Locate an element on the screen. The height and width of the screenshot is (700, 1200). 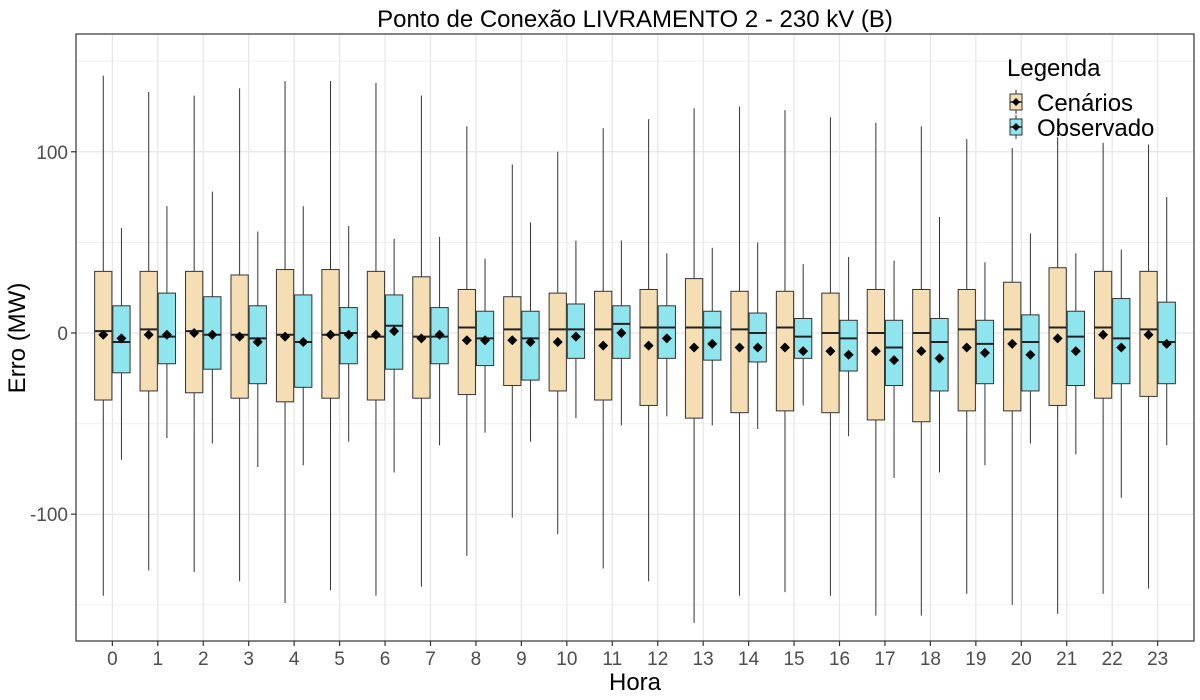
y-tick-label: 100 is located at coordinates (52, 153).